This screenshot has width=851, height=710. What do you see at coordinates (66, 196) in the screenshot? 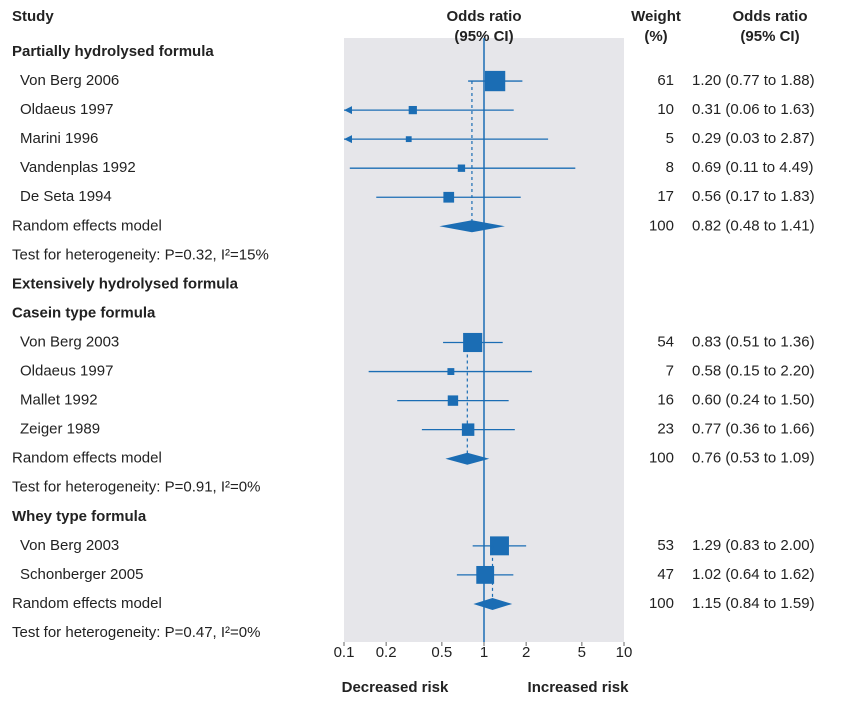
I see `study-label: De Seta 1994` at bounding box center [66, 196].